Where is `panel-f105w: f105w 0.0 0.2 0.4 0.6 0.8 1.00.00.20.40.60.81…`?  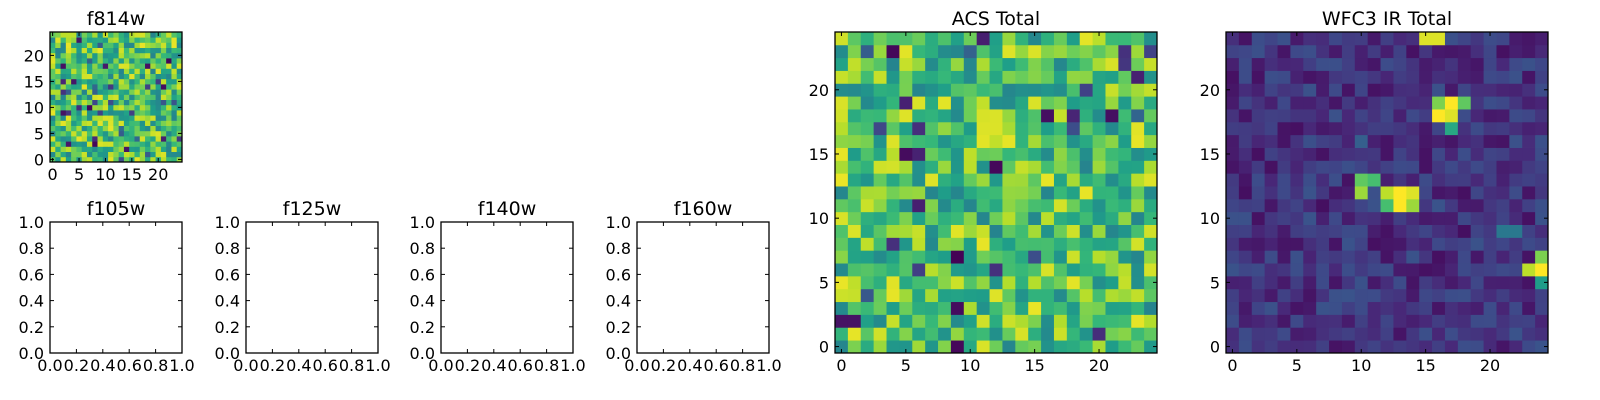 panel-f105w: f105w 0.0 0.2 0.4 0.6 0.8 1.00.00.20.40.60.81… is located at coordinates (107, 286).